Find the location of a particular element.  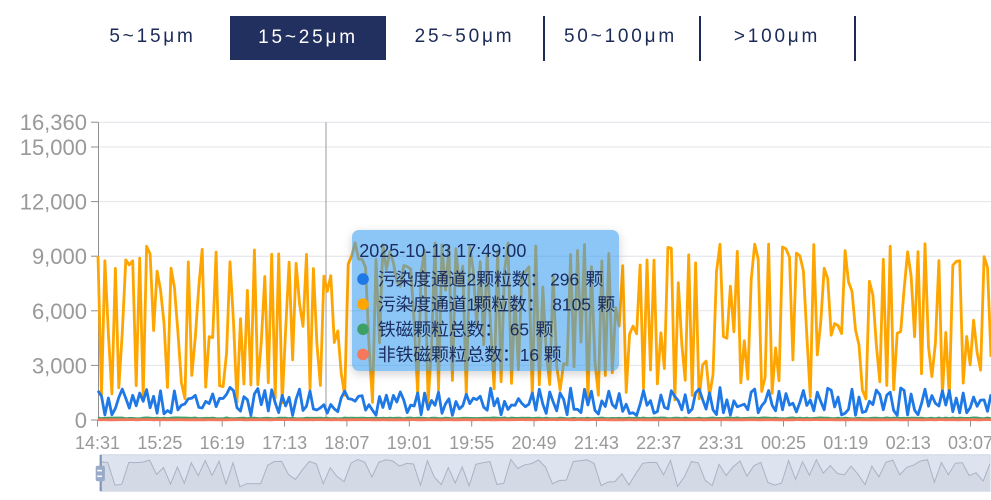

svg-text: 18:07 is located at coordinates (346, 443).